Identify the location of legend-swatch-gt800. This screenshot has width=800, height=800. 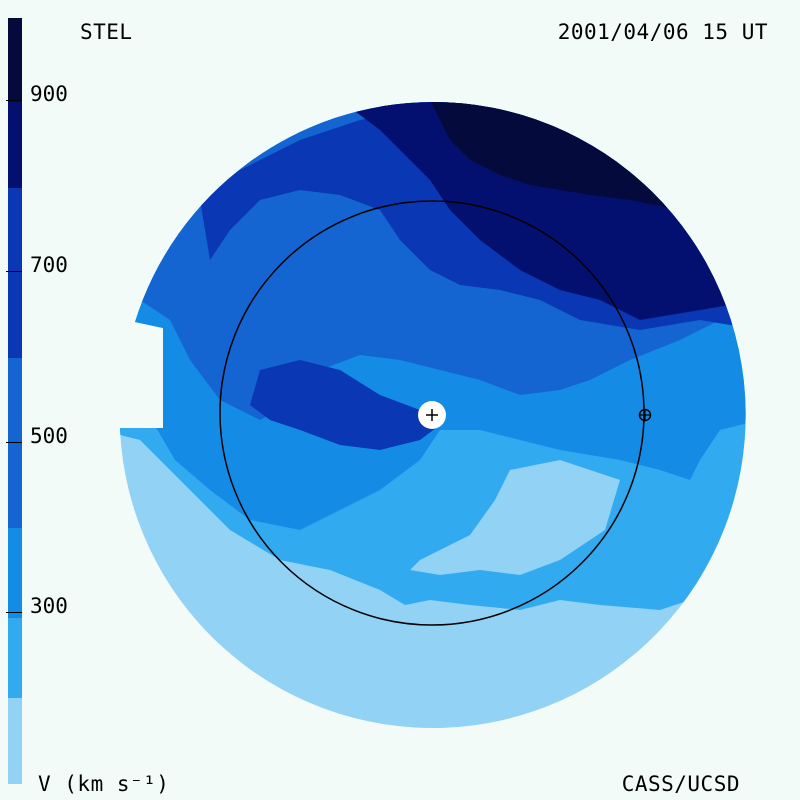
(15, 60).